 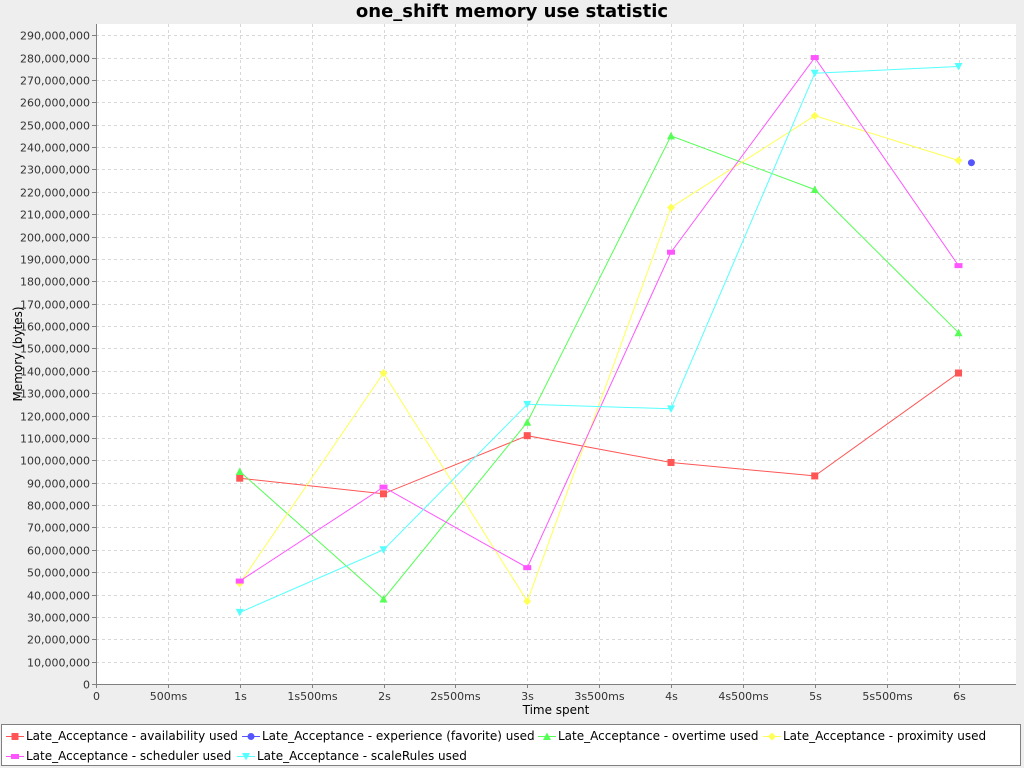 What do you see at coordinates (58, 506) in the screenshot?
I see `y-tick-label: 80,000,000` at bounding box center [58, 506].